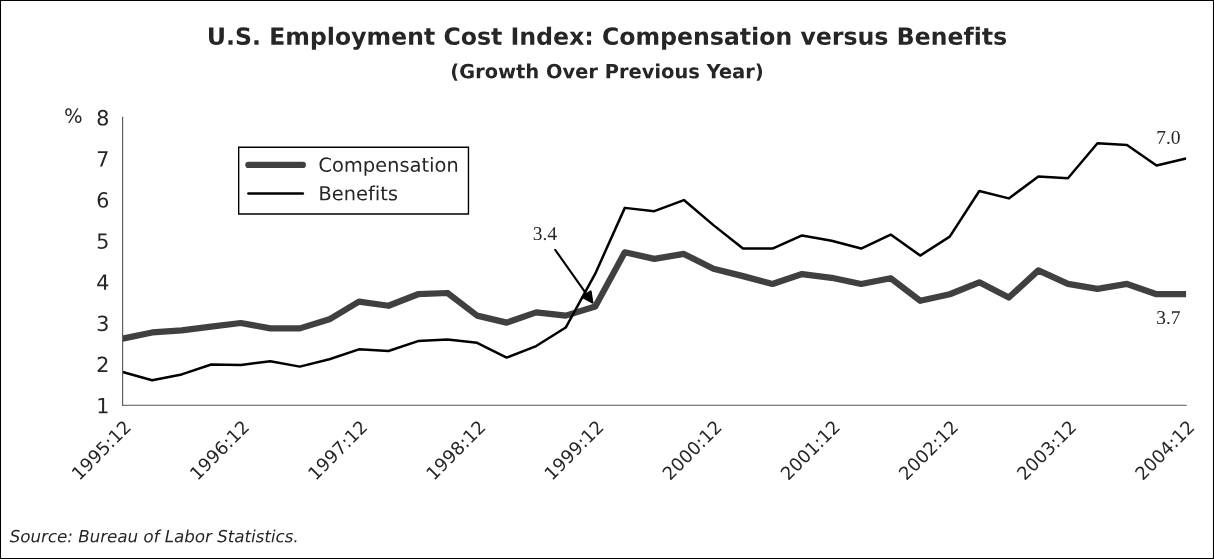  Describe the element at coordinates (73, 116) in the screenshot. I see `y-axis-title: %` at that location.